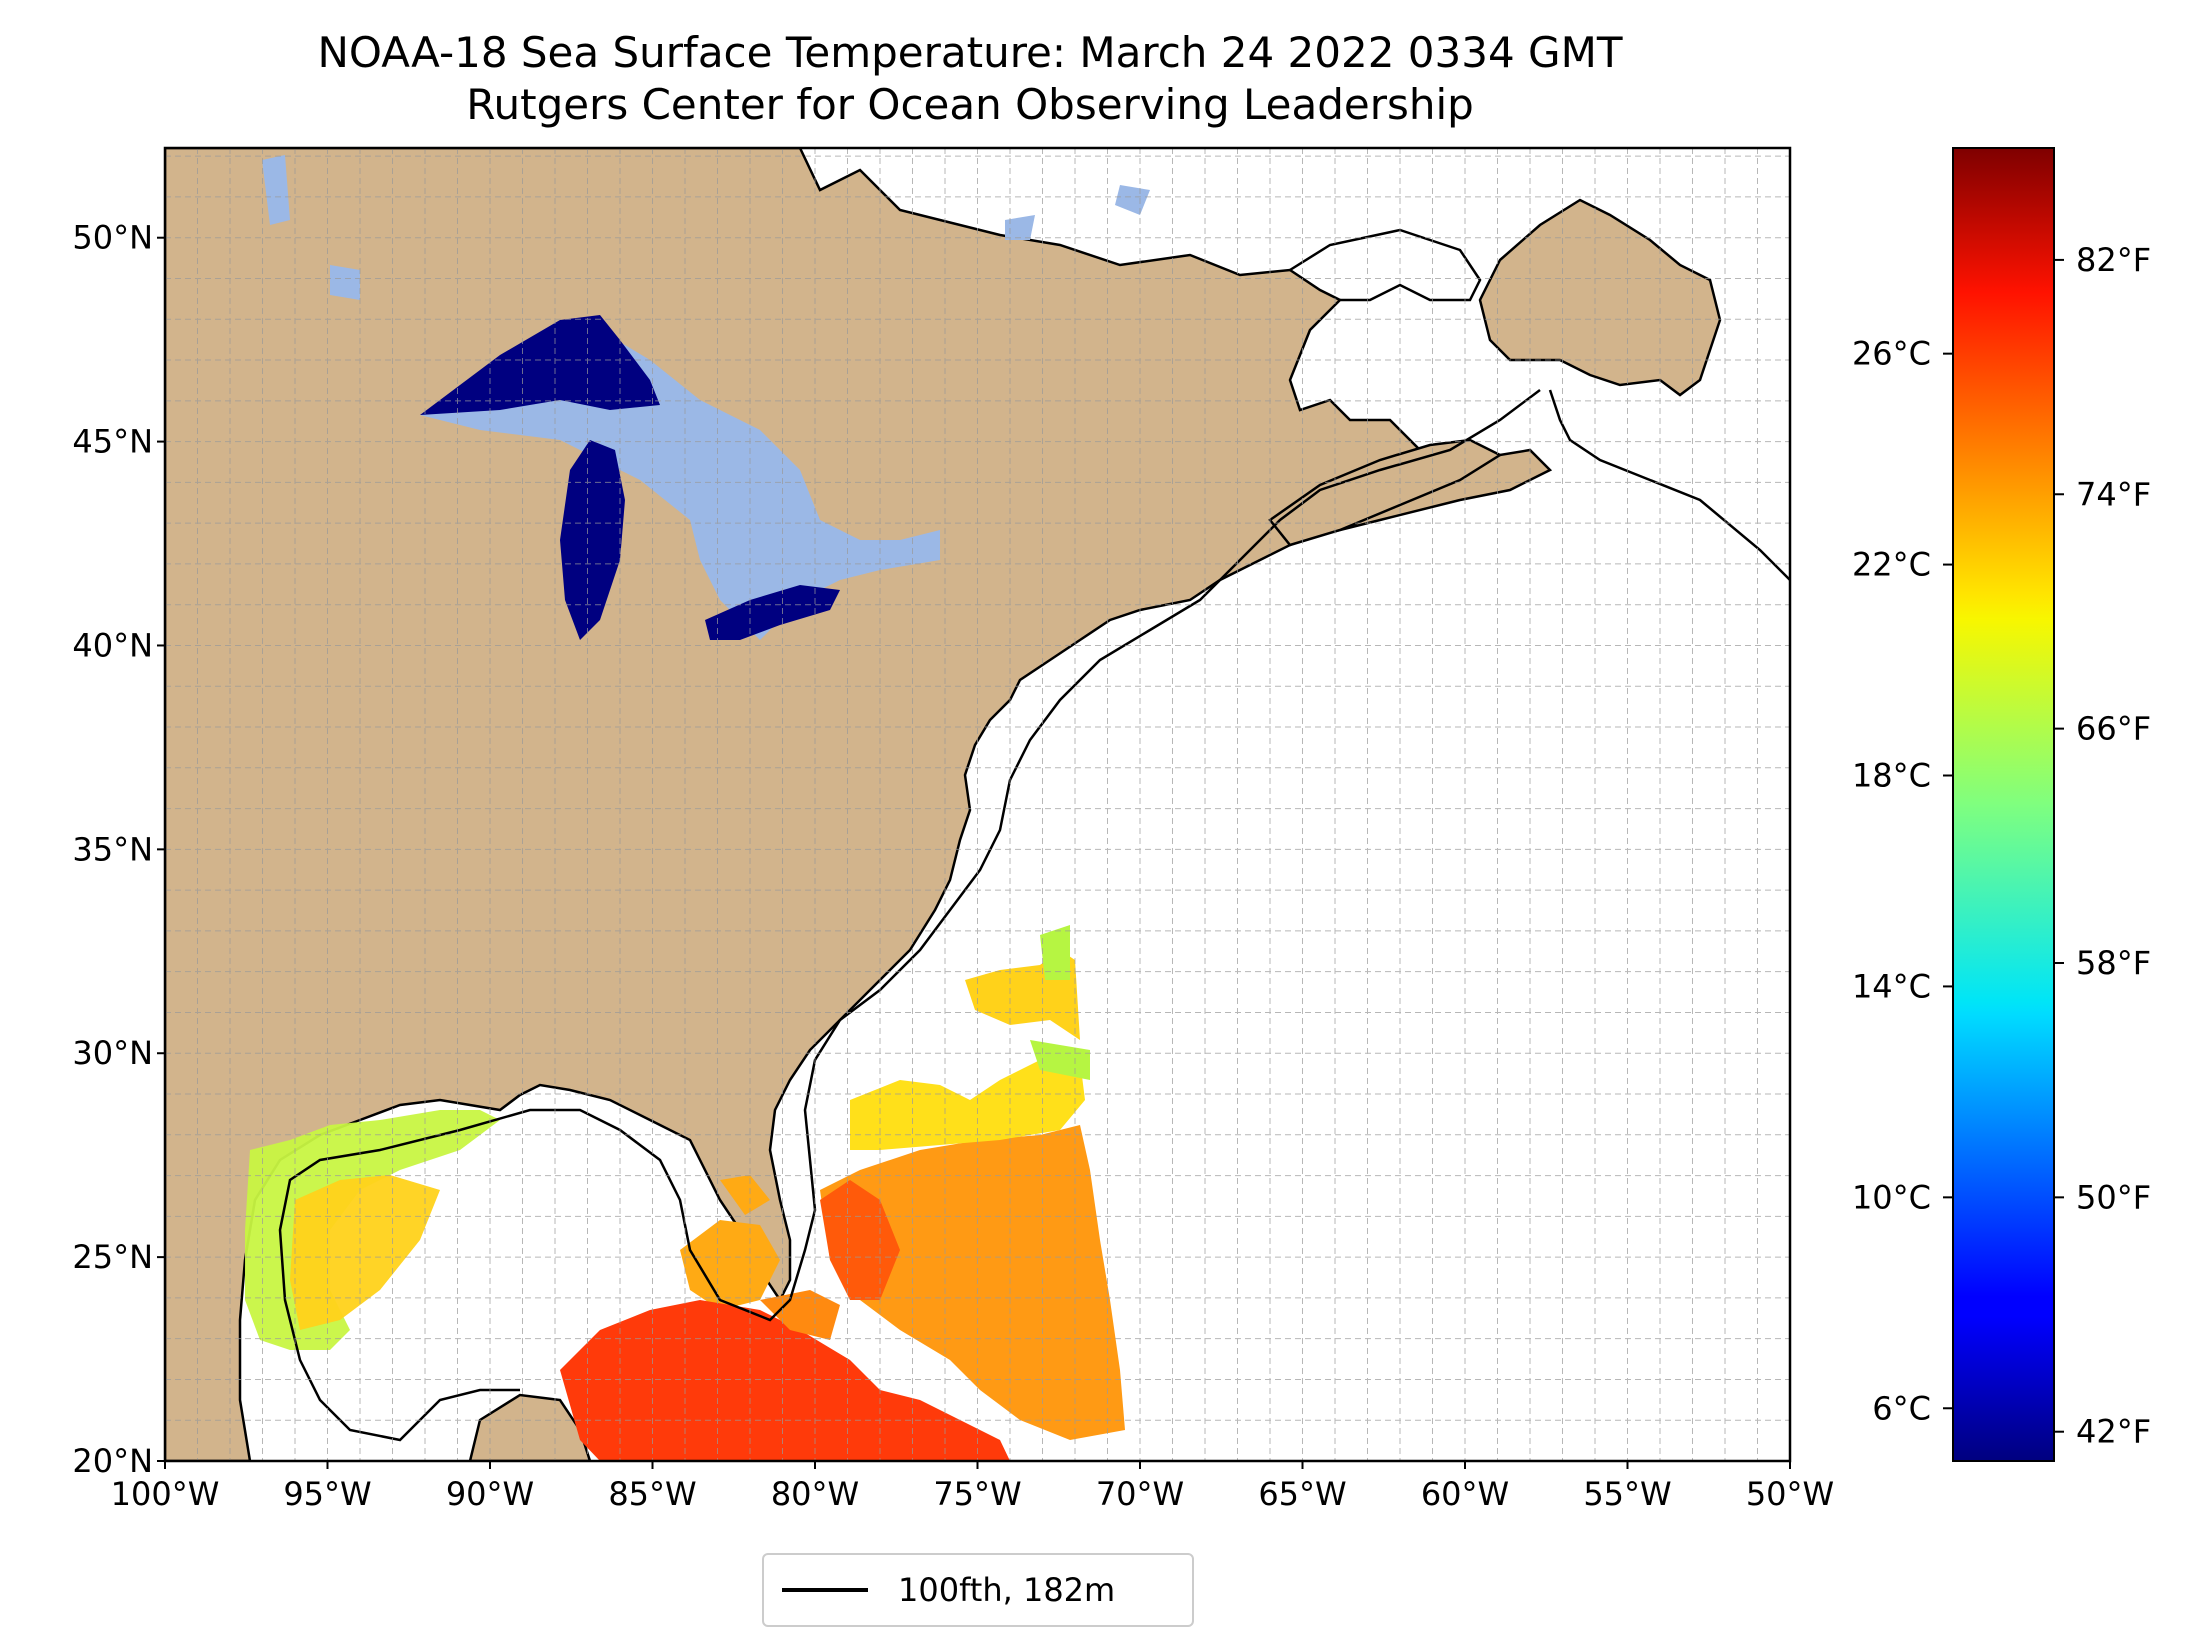  Describe the element at coordinates (1891, 775) in the screenshot. I see `colorbar-celsius-label: 18°C` at that location.